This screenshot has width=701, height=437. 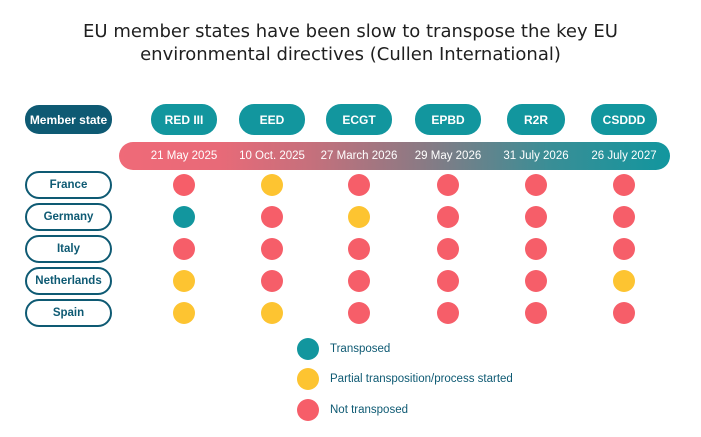 What do you see at coordinates (272, 281) in the screenshot?
I see `status-dot-netherlands-eed` at bounding box center [272, 281].